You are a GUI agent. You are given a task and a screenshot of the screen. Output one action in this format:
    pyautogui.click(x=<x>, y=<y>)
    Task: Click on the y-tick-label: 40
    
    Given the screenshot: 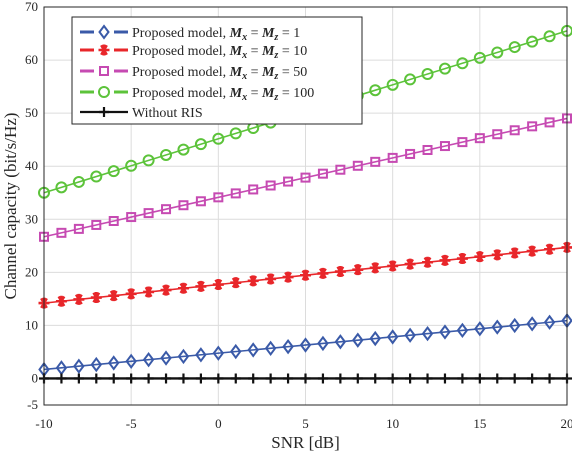 What is the action you would take?
    pyautogui.click(x=31, y=165)
    